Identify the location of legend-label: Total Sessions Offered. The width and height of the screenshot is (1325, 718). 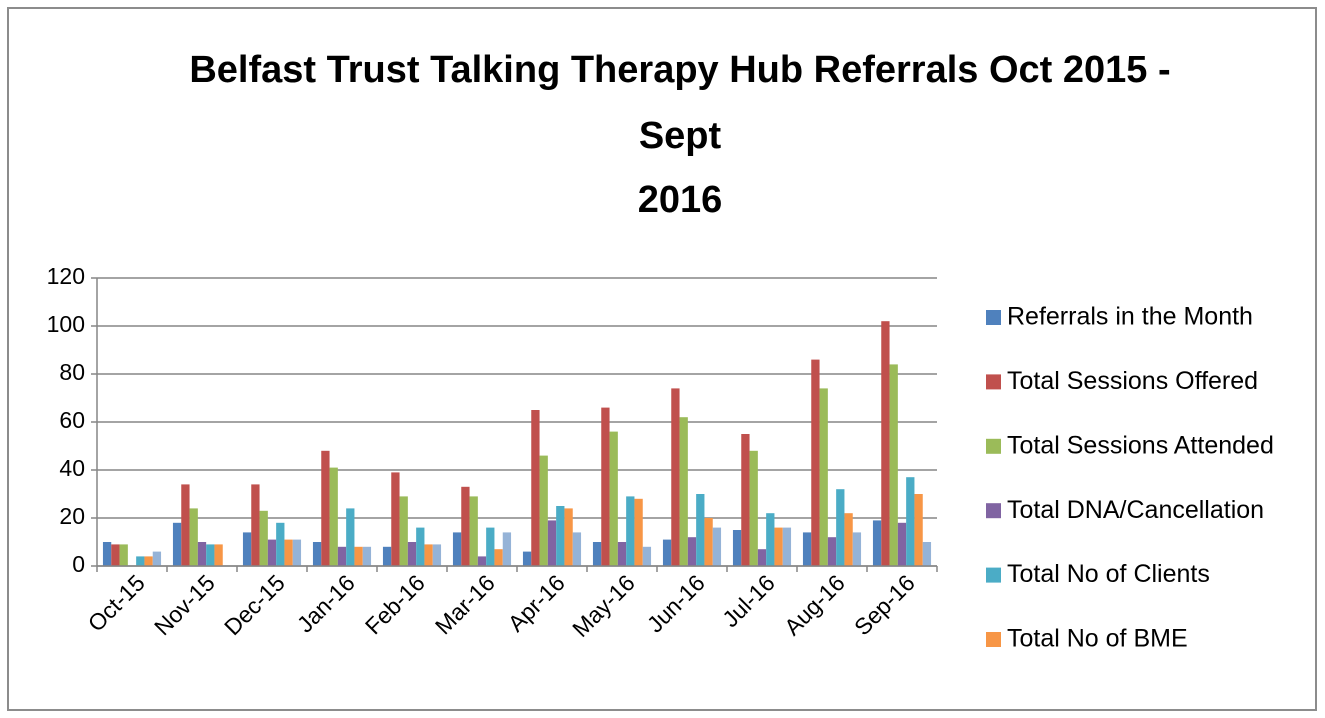
(1132, 381).